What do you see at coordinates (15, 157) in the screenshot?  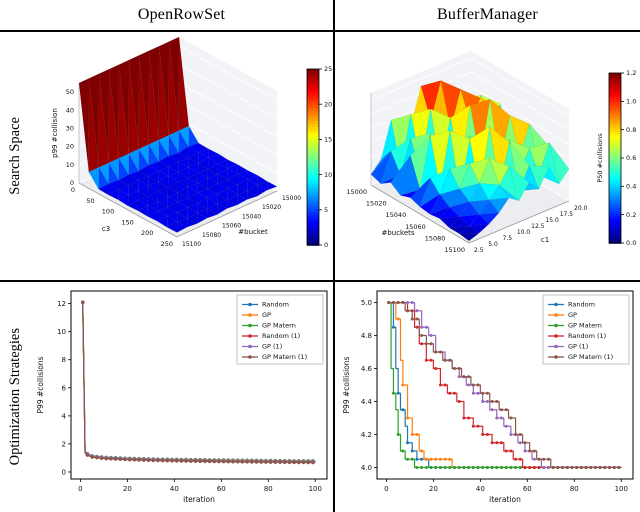 I see `row-label-search-space: Search Space` at bounding box center [15, 157].